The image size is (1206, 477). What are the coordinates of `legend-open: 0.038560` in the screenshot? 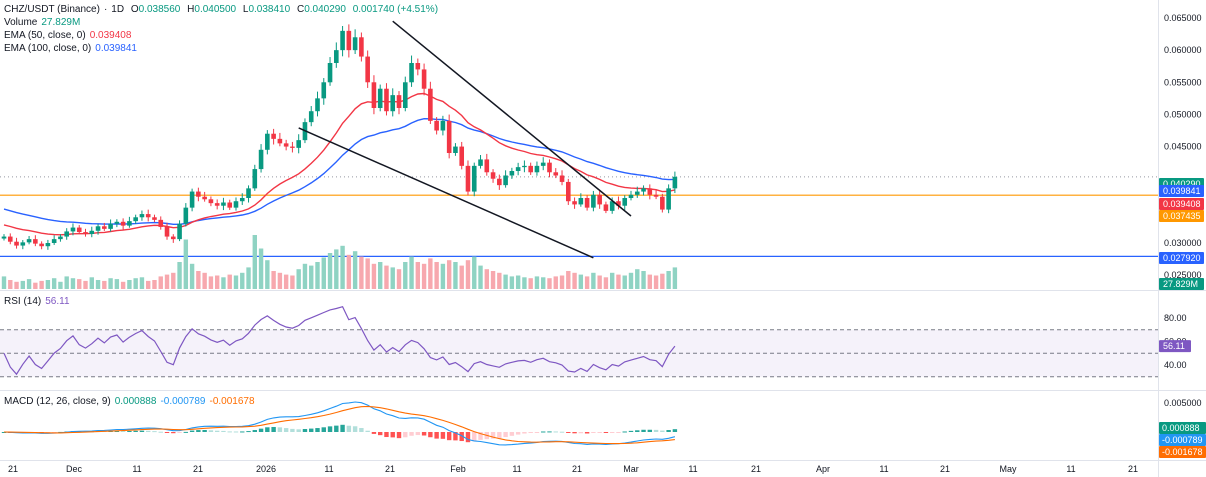 It's located at (159, 9).